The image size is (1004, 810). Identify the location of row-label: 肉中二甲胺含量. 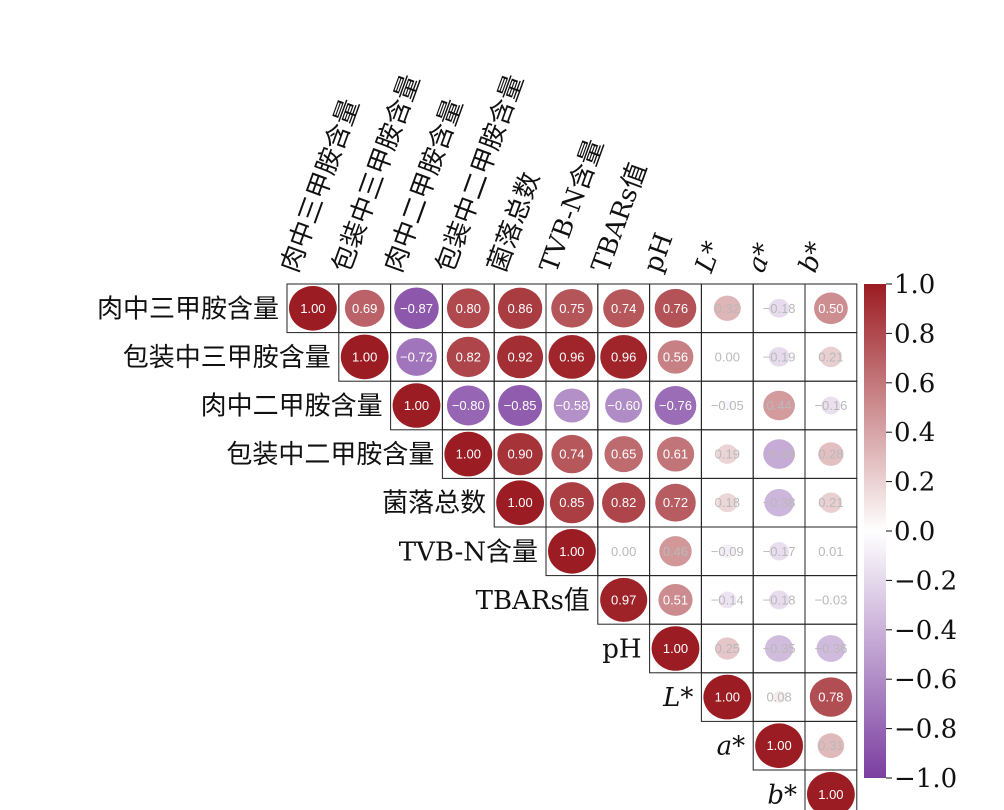
(292, 407).